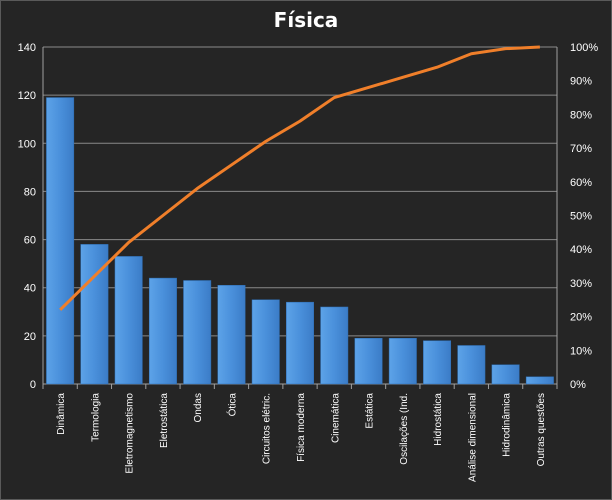 Image resolution: width=612 pixels, height=500 pixels. I want to click on x-category-label: Dinâmica, so click(61, 414).